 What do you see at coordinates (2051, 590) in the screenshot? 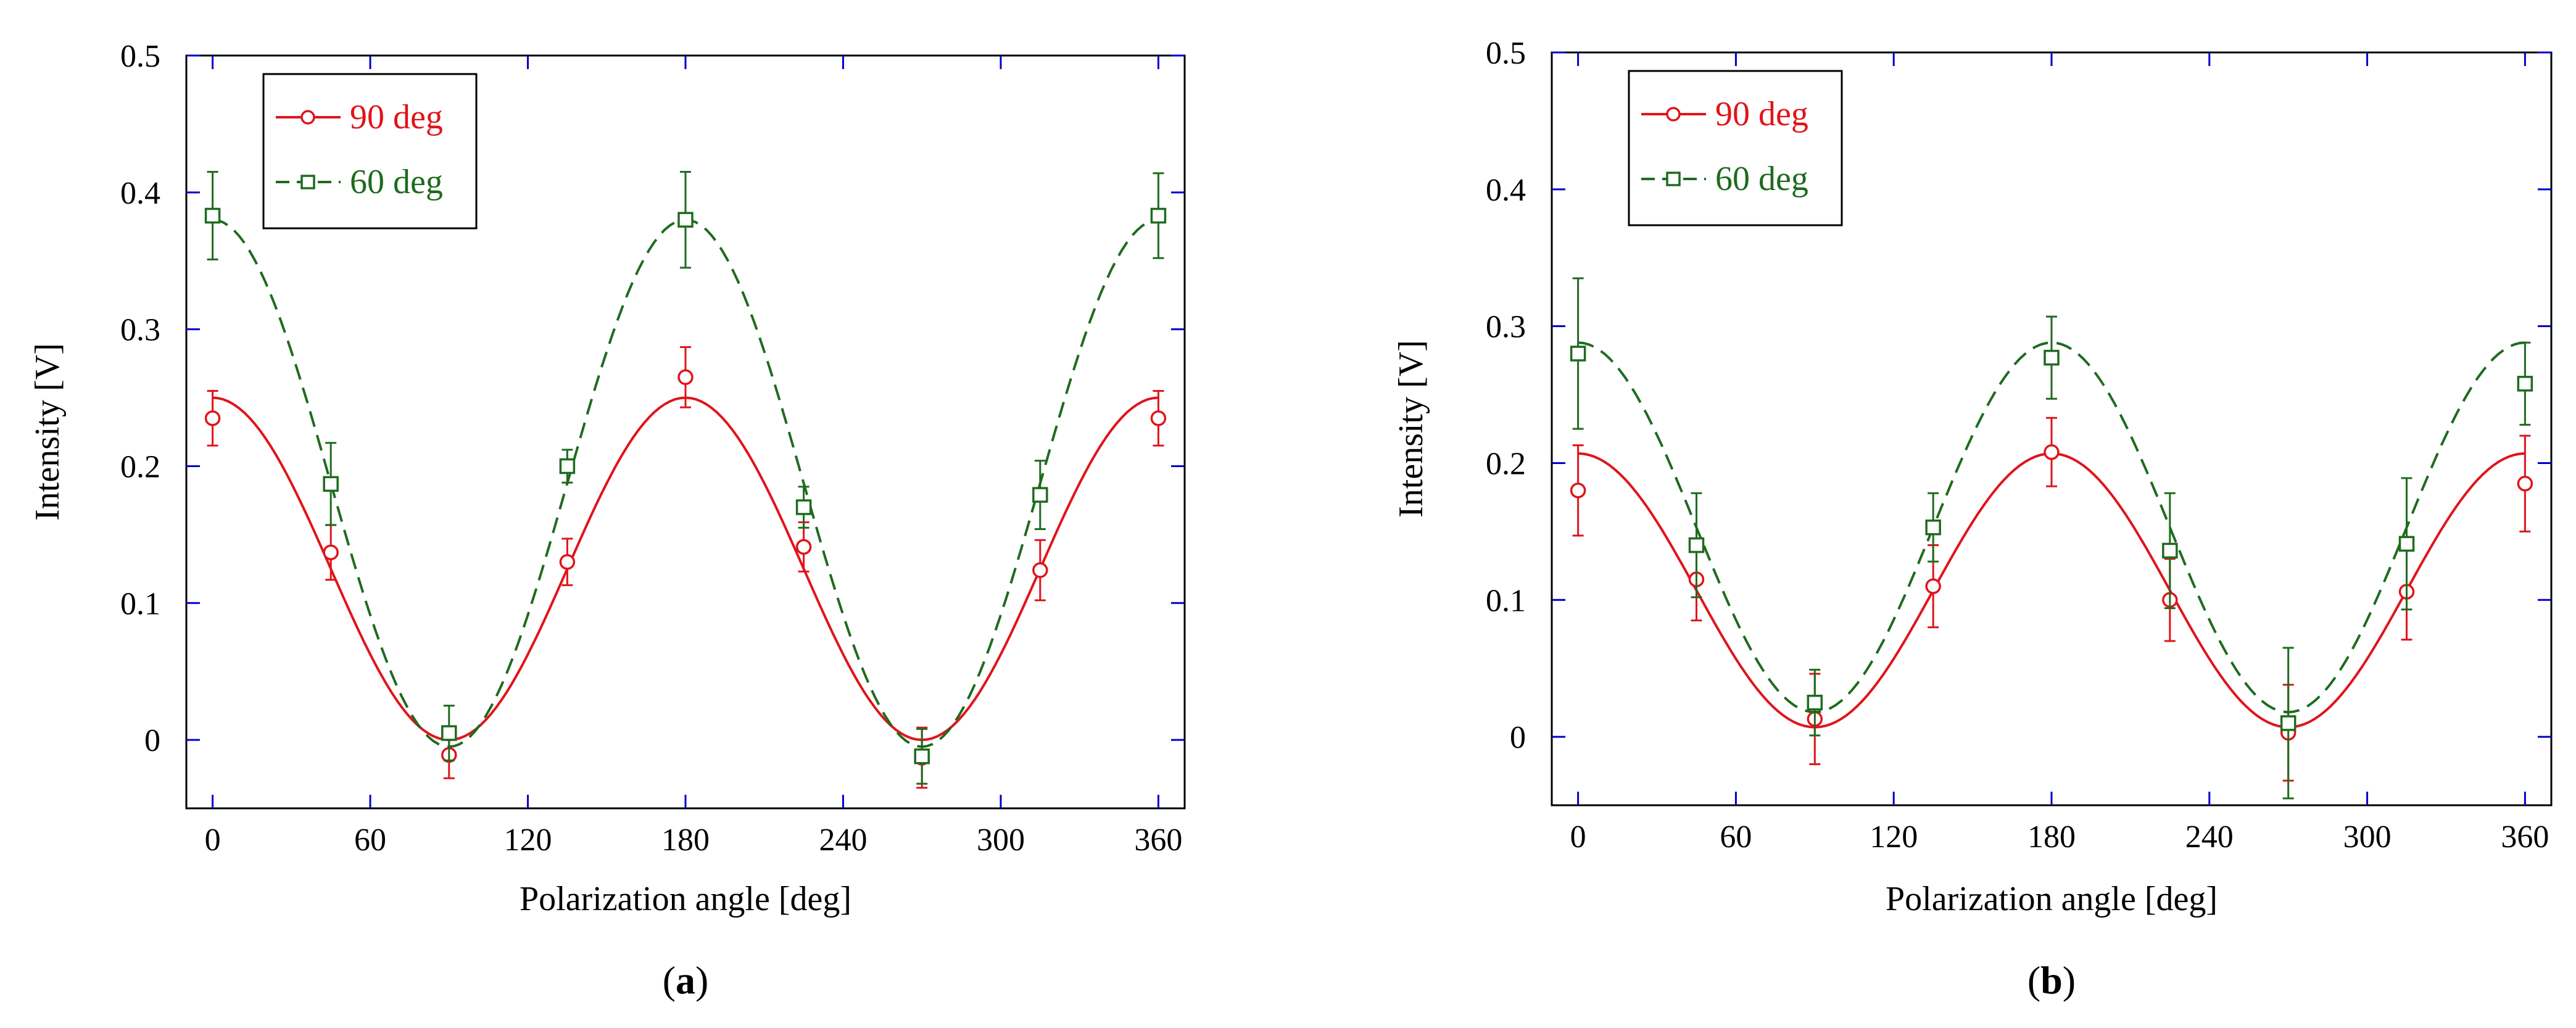
I see `fit-line-90-deg` at bounding box center [2051, 590].